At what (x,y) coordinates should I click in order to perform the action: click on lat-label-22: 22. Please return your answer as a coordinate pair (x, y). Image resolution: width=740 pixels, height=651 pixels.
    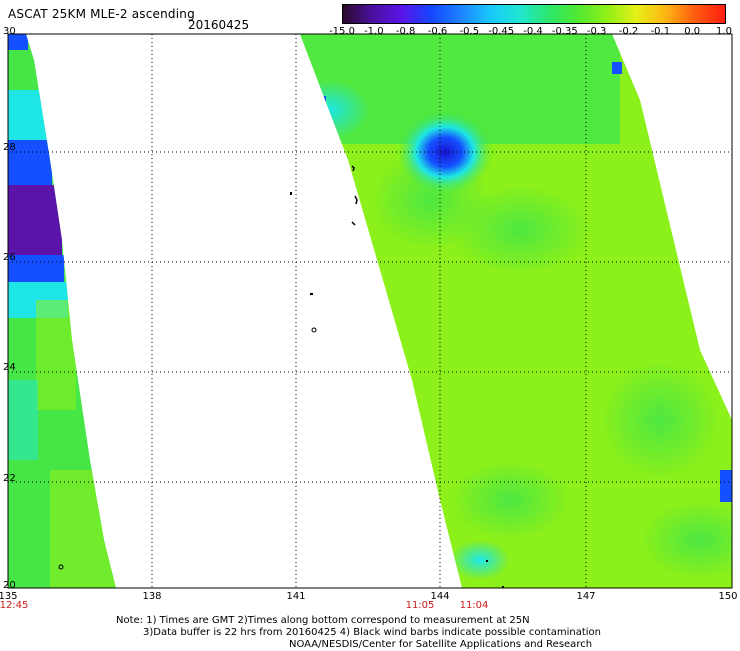
    Looking at the image, I should click on (9, 478).